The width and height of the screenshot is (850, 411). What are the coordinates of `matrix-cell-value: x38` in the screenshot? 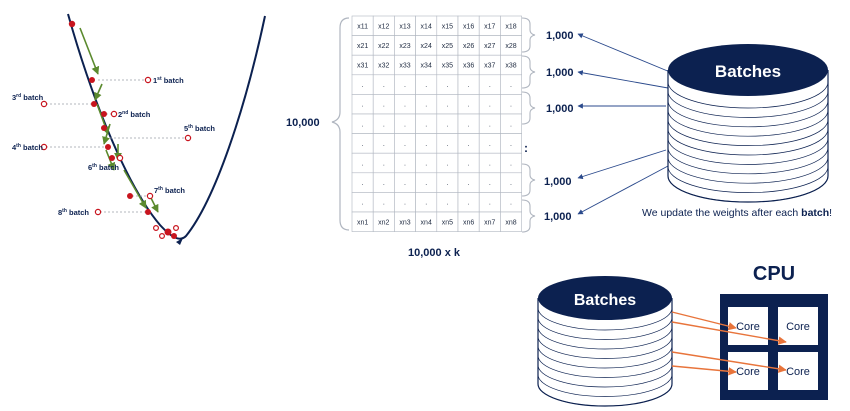 It's located at (510, 66).